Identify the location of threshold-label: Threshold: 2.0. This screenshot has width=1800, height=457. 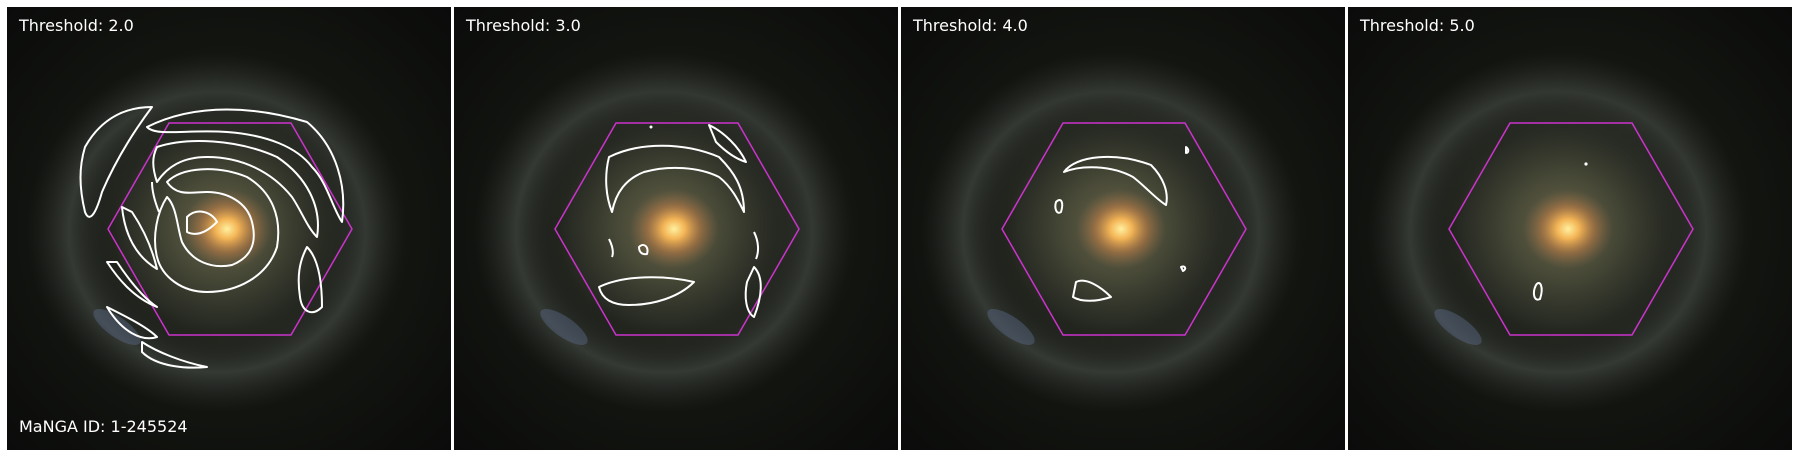
(76, 25).